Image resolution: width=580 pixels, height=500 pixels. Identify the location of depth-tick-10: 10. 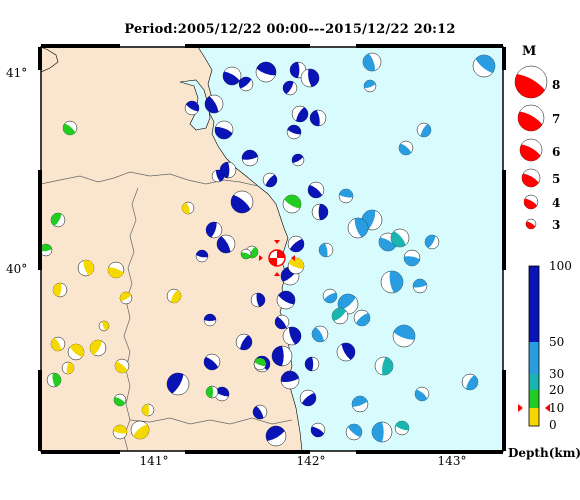
(557, 408).